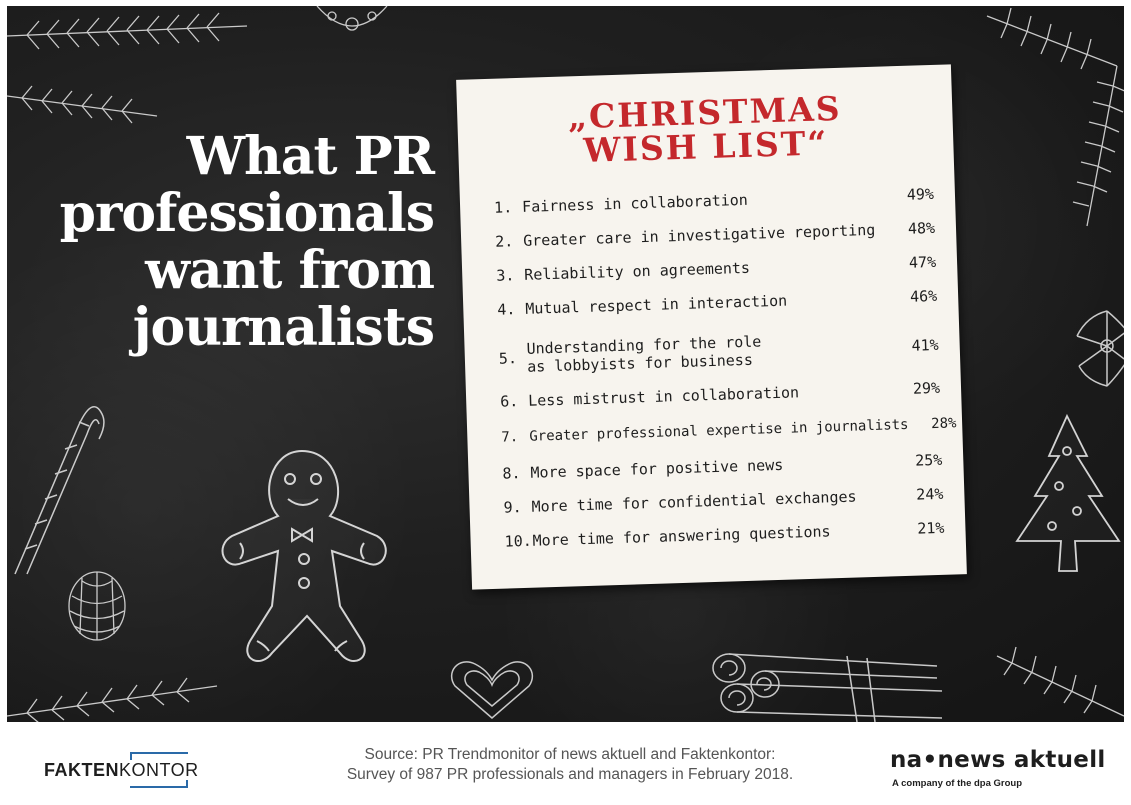  What do you see at coordinates (1095, 346) in the screenshot?
I see `star-anise-icon` at bounding box center [1095, 346].